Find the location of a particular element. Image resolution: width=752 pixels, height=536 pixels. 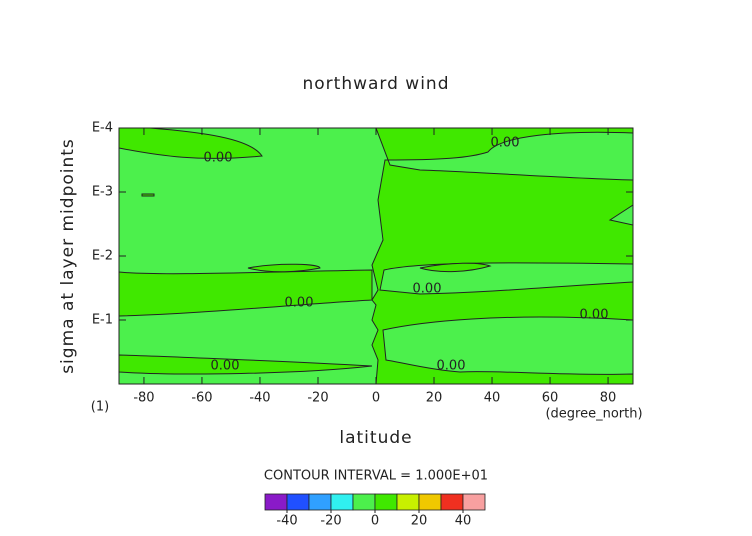

x-tick-label: -60 is located at coordinates (201, 398).